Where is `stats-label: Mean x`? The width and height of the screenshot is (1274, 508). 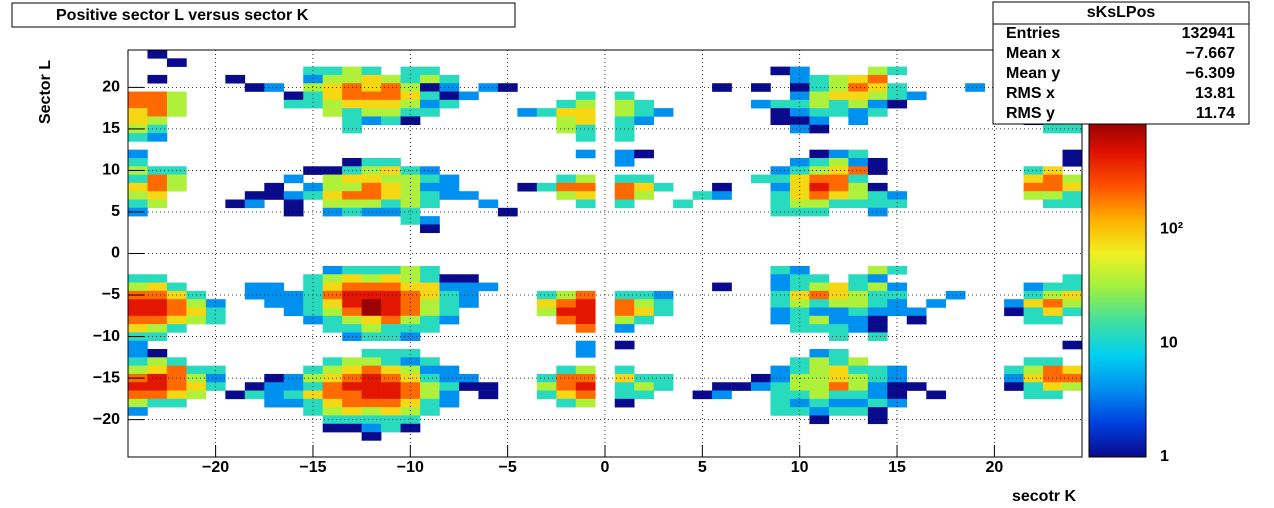
stats-label: Mean x is located at coordinates (1033, 53).